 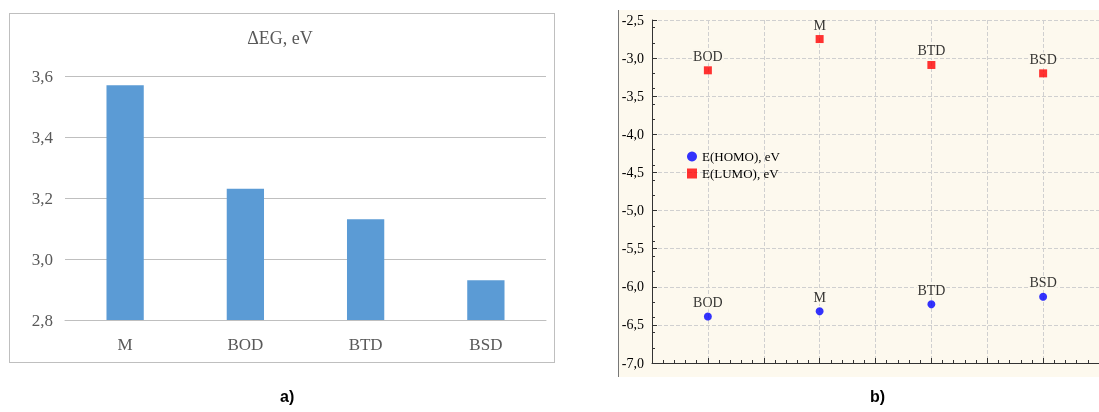 What do you see at coordinates (42, 76) in the screenshot?
I see `y-tick-label: 3,6` at bounding box center [42, 76].